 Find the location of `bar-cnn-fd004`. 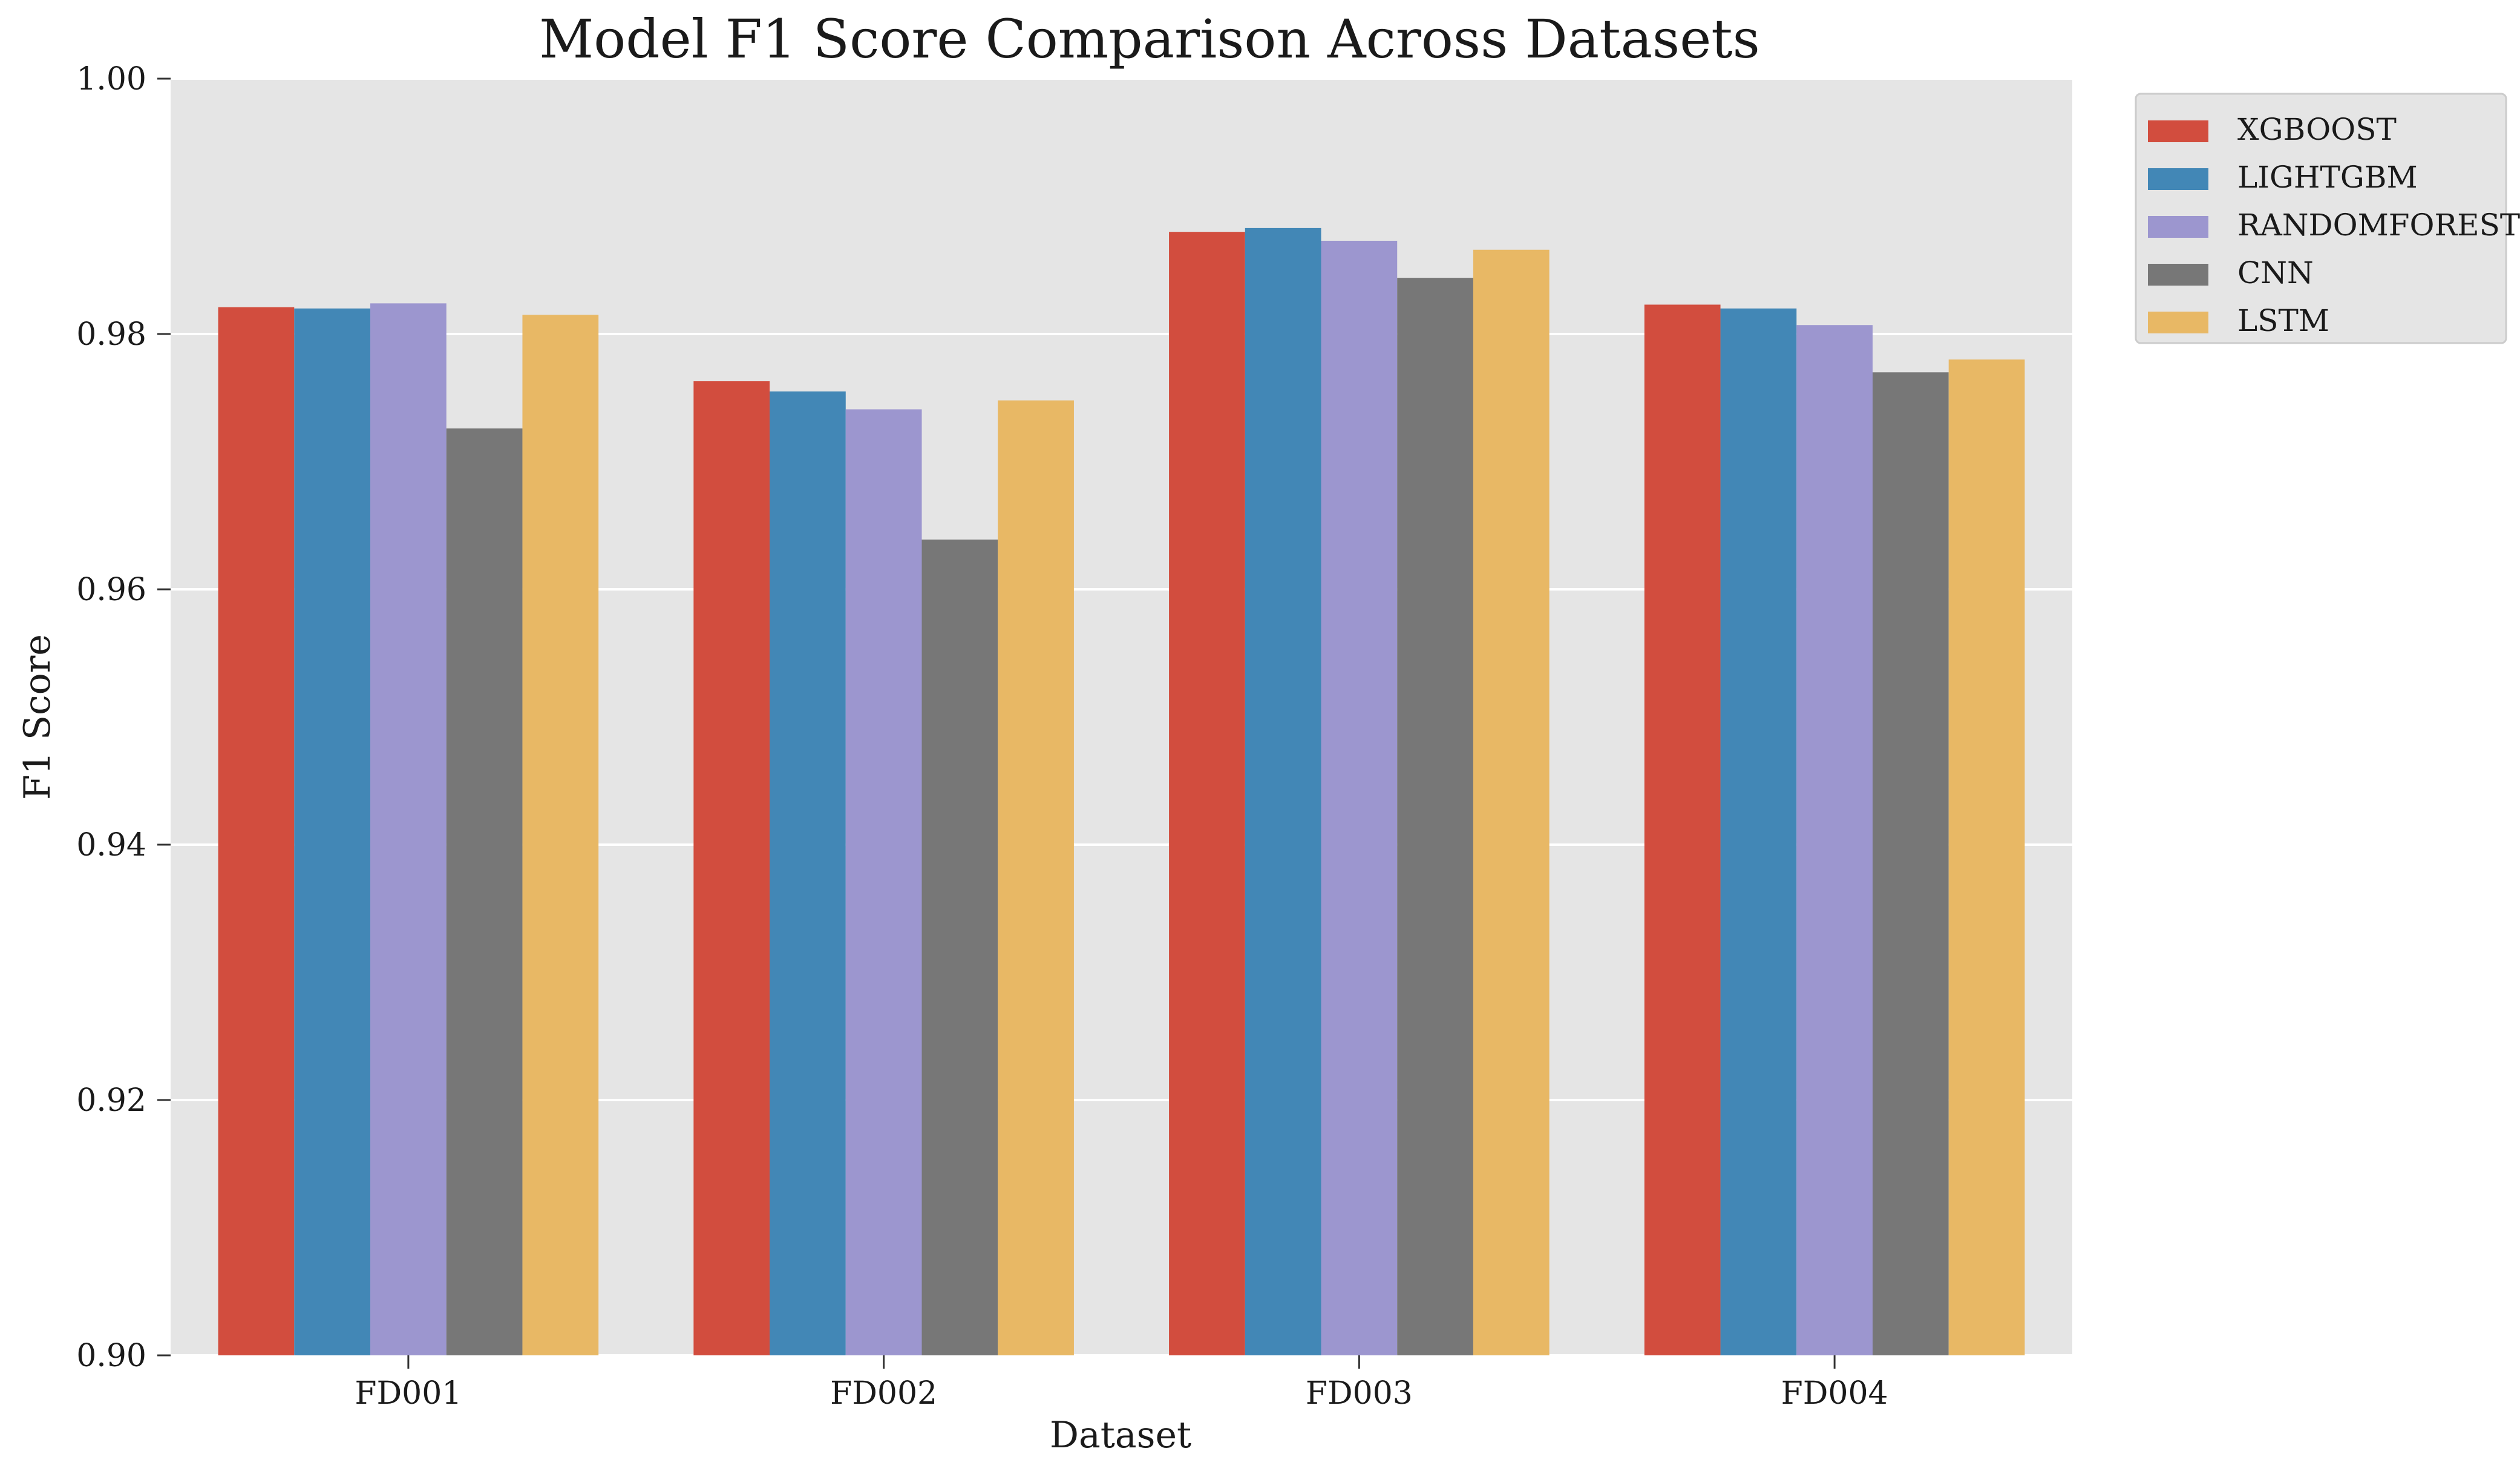

bar-cnn-fd004 is located at coordinates (1910, 863).